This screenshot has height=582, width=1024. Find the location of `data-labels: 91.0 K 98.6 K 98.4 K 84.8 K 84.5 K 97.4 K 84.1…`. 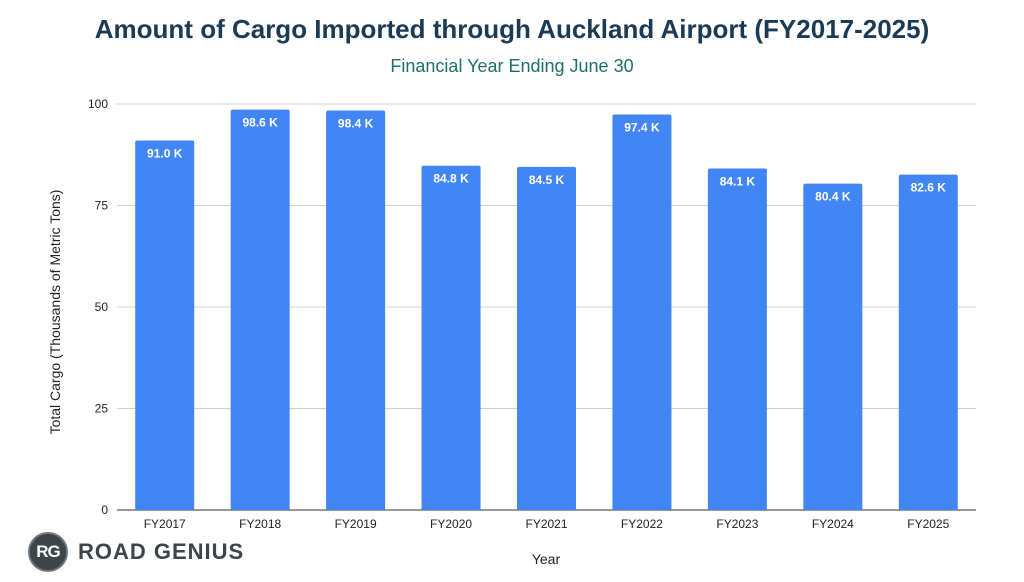

data-labels: 91.0 K 98.6 K 98.4 K 84.8 K 84.5 K 97.4 K 84.1… is located at coordinates (546, 160).